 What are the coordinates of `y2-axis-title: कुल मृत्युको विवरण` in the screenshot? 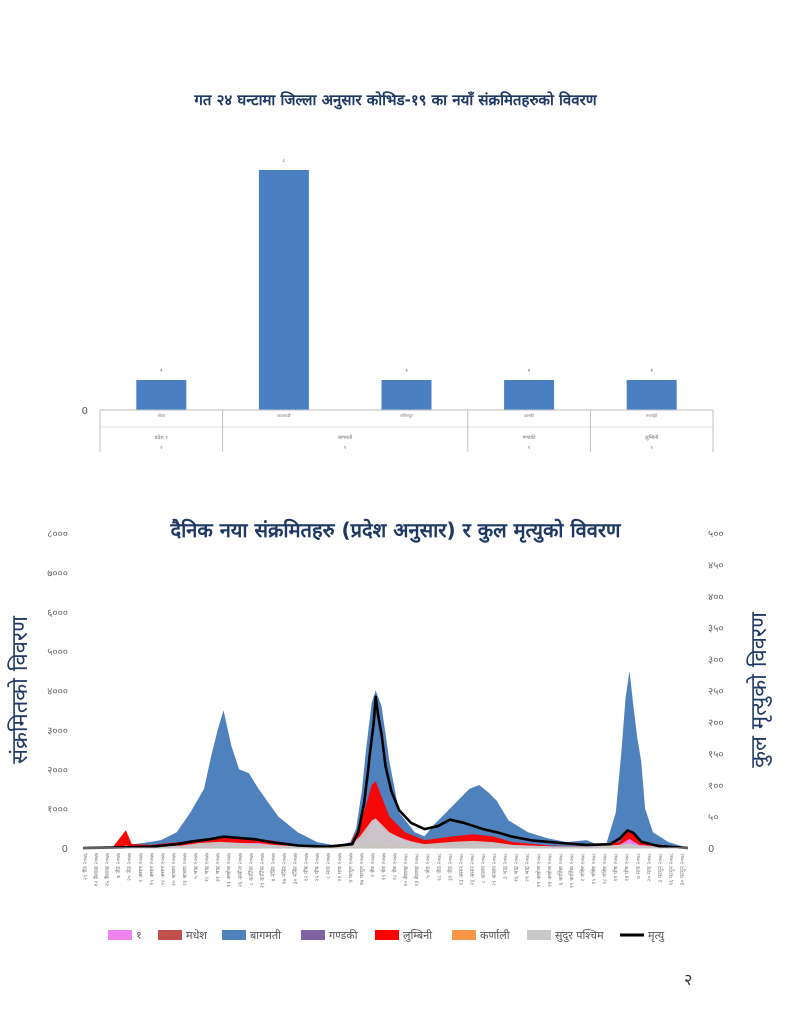 It's located at (759, 689).